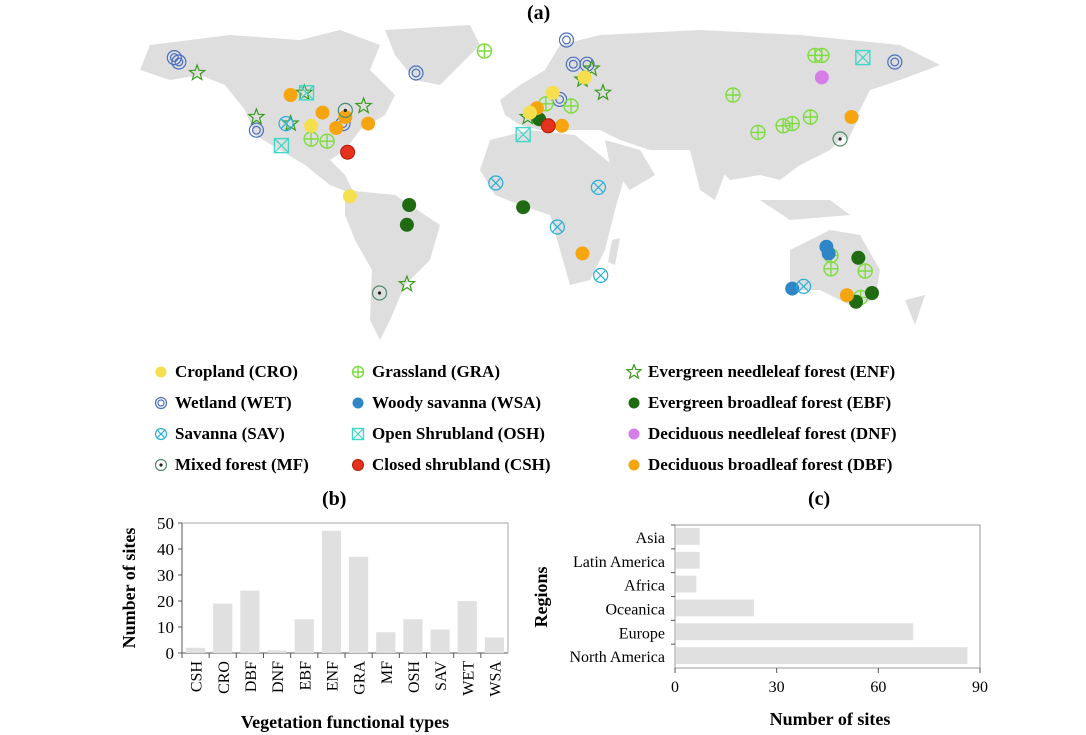 This screenshot has width=1086, height=735. Describe the element at coordinates (915, 310) in the screenshot. I see `new-zealand` at that location.